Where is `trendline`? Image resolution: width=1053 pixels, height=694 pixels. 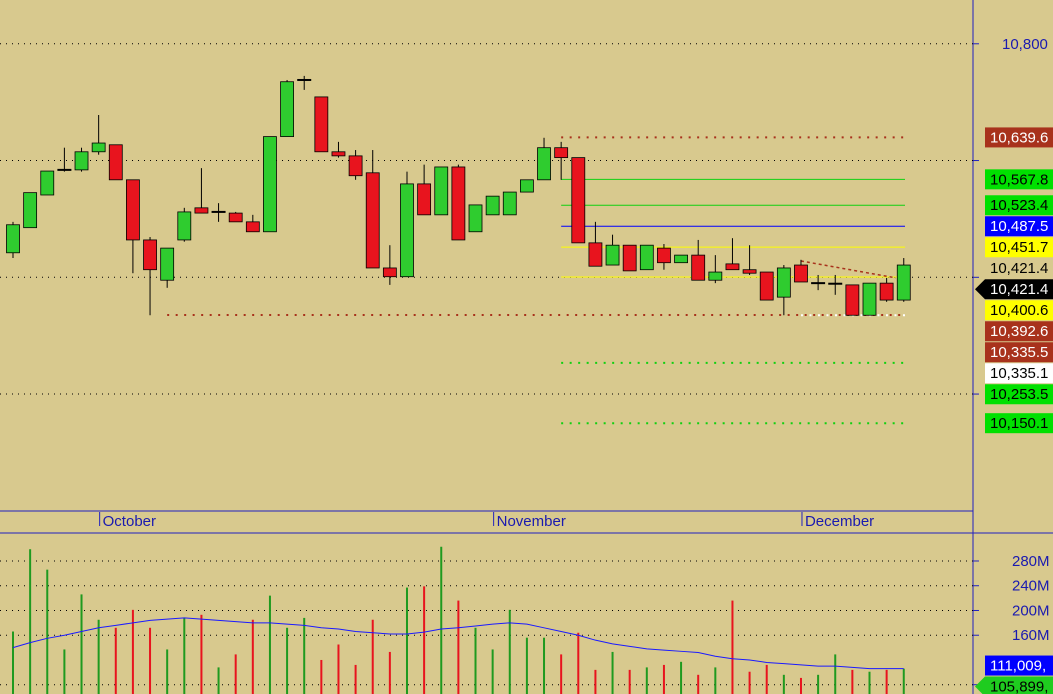 trendline is located at coordinates (848, 269).